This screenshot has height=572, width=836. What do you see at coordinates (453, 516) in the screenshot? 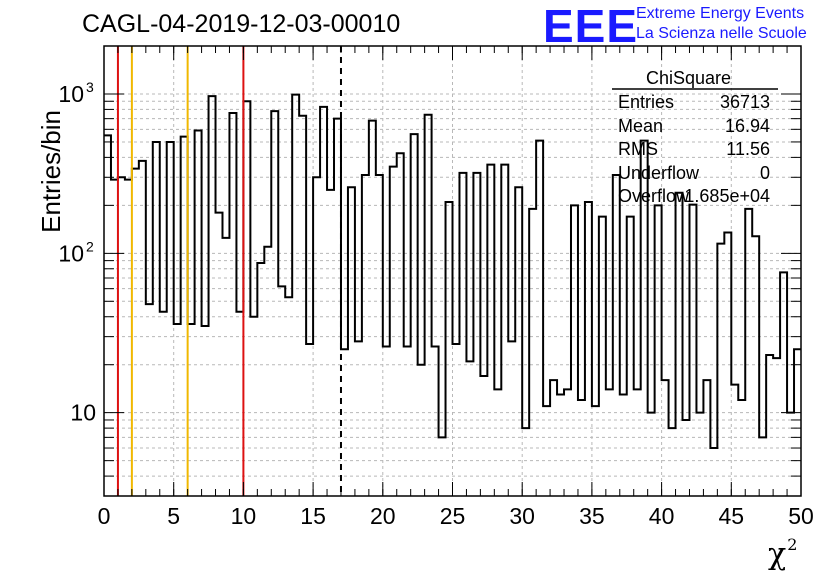
I see `x-tick-label: 25` at bounding box center [453, 516].